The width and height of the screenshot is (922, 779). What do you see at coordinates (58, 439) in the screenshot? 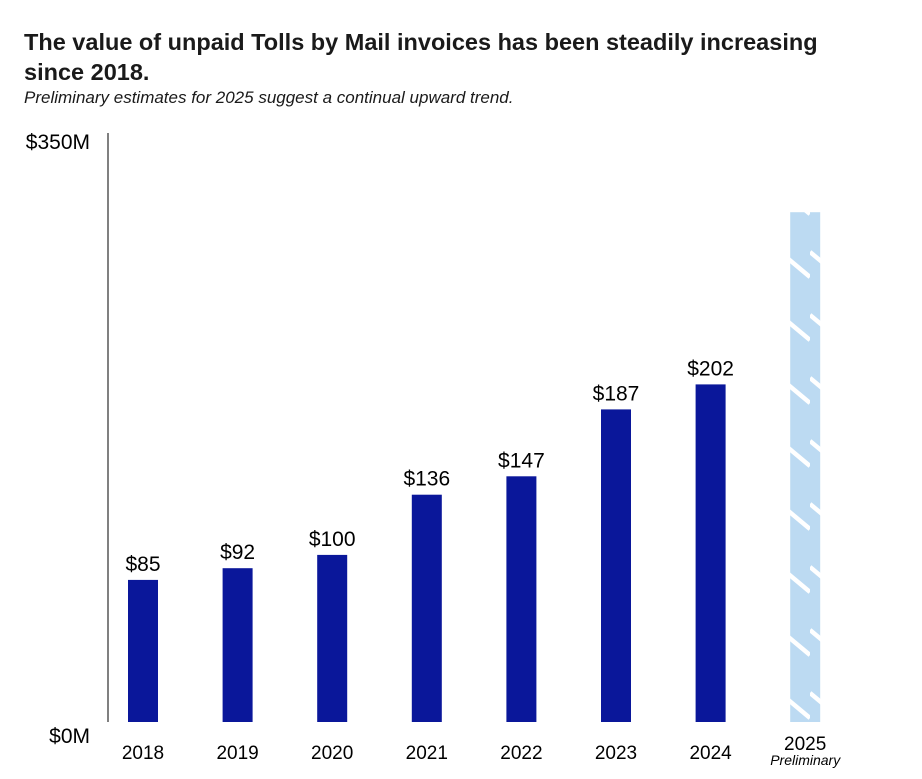
I see `y-axis-ticks: $0M $350M` at bounding box center [58, 439].